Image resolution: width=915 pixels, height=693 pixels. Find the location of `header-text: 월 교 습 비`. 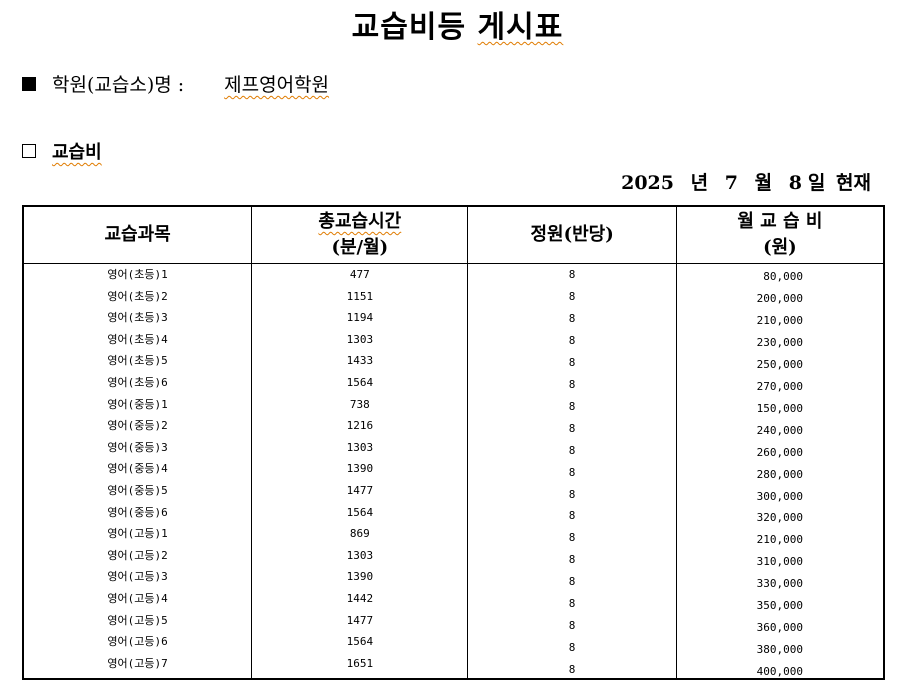

header-text: 월 교 습 비 is located at coordinates (780, 221).